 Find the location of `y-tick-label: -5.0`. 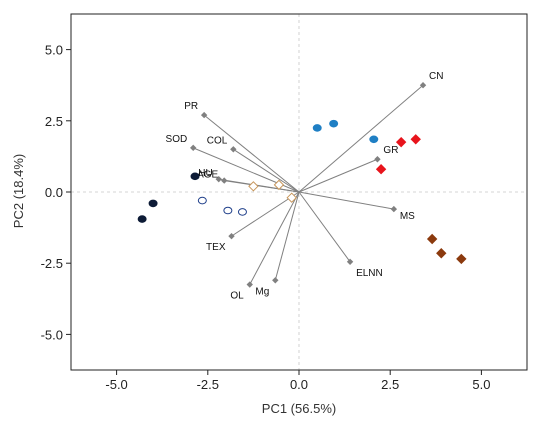

y-tick-label: -5.0 is located at coordinates (52, 334).